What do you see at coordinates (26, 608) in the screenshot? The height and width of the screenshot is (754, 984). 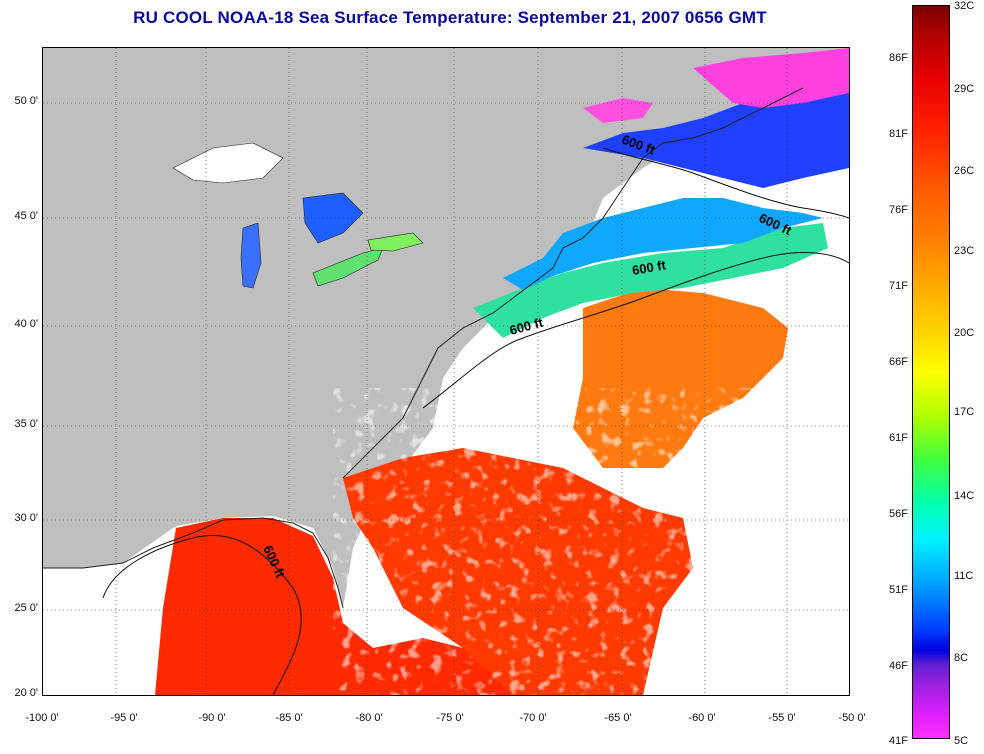 I see `latitude-label-25: 25 0'` at bounding box center [26, 608].